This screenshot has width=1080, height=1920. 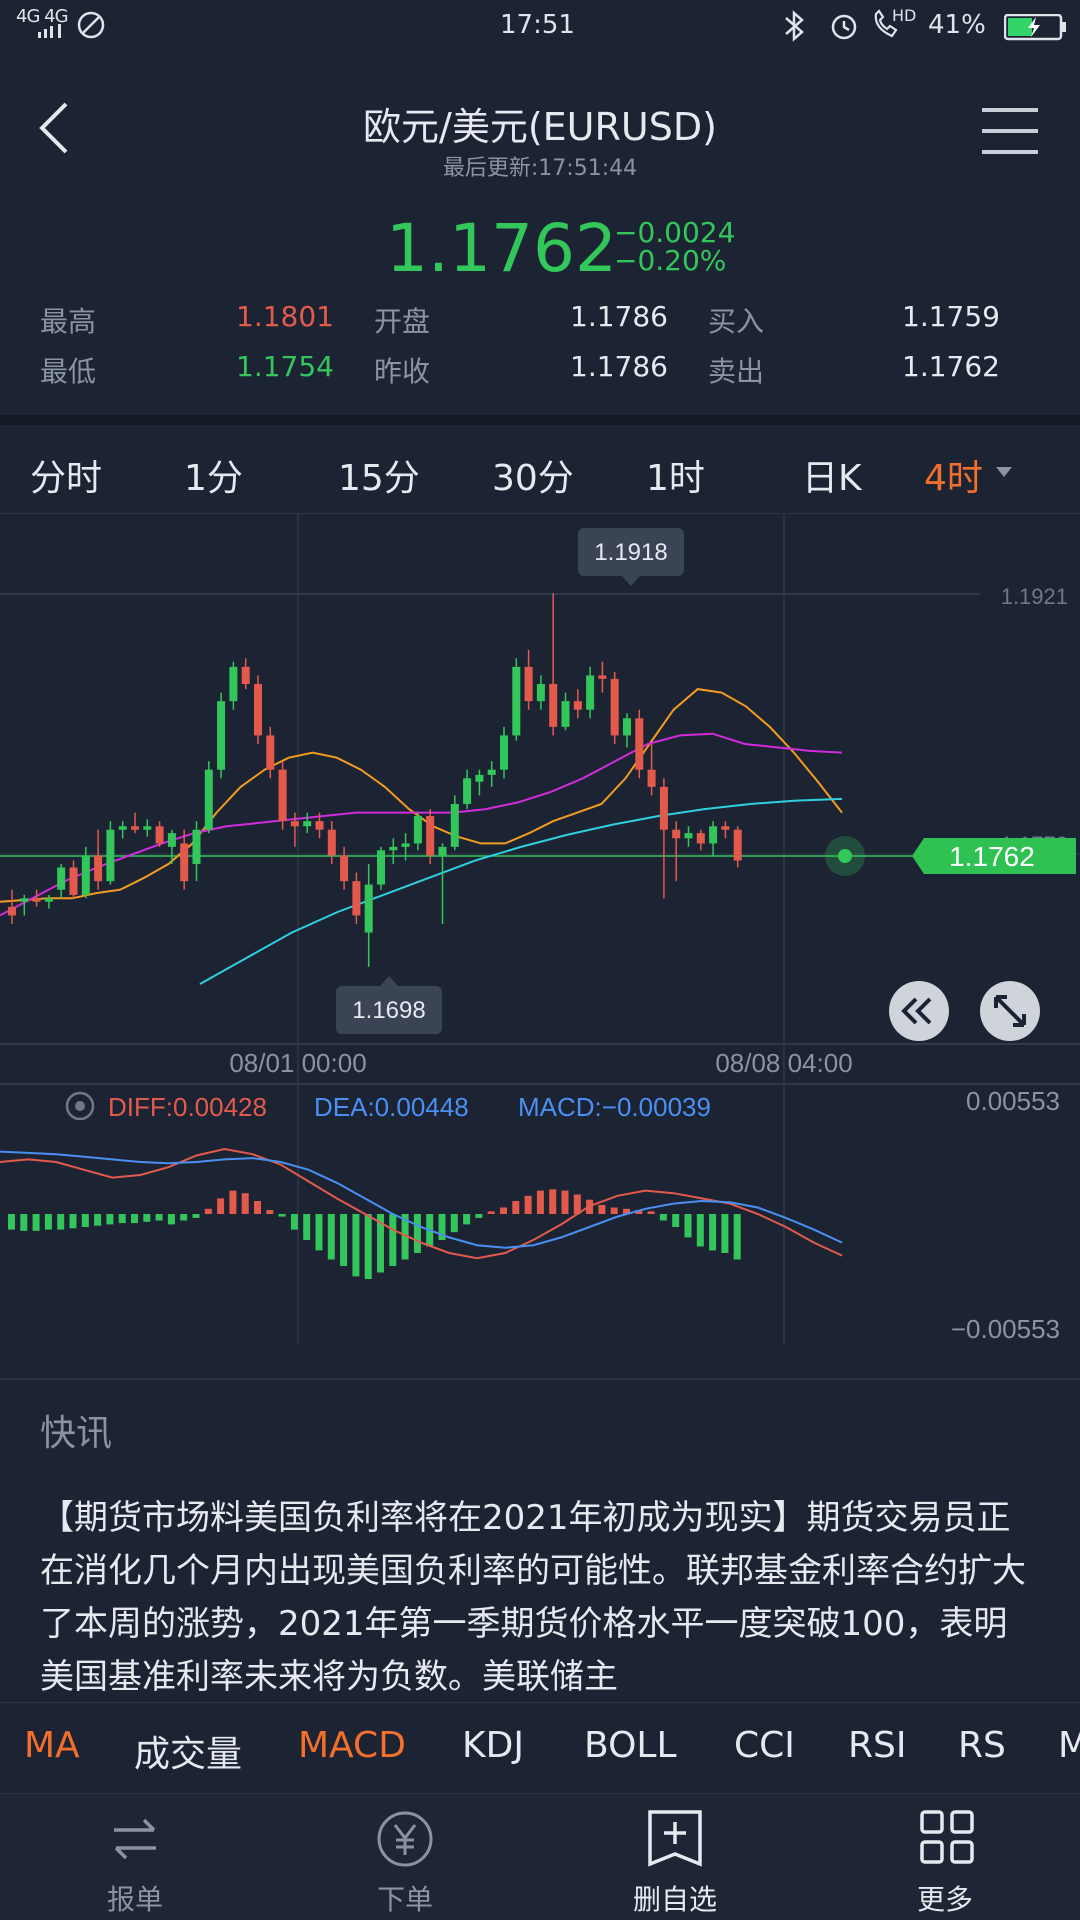 I want to click on macd-axis-top: 0.00553, so click(x=1013, y=1101).